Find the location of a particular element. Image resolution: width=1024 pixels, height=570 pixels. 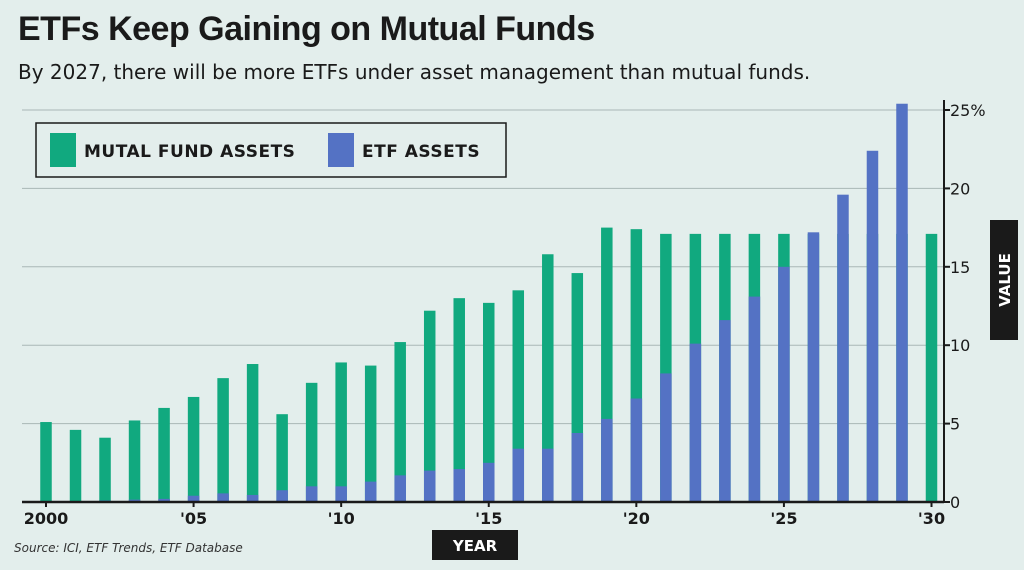

y-axis-label: VALUE is located at coordinates (1005, 280).